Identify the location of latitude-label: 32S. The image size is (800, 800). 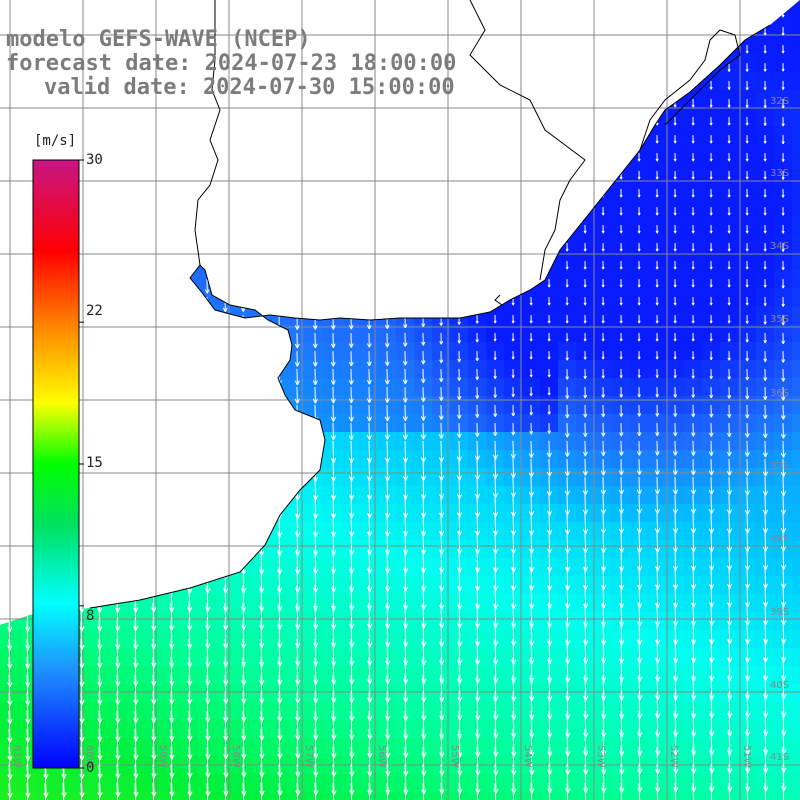
(779, 101).